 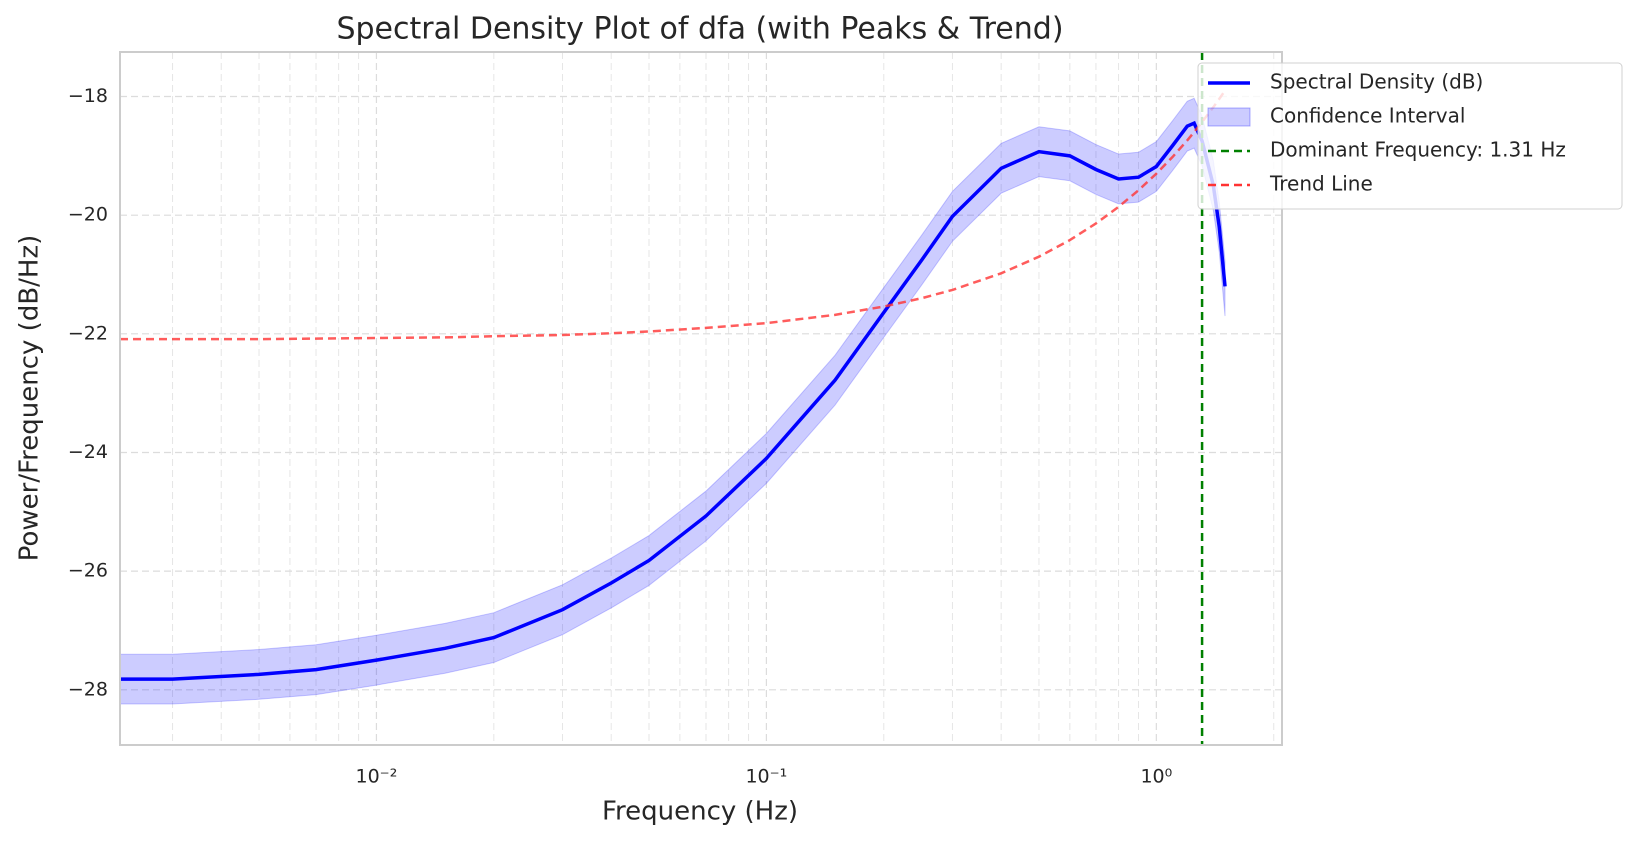 I want to click on legend-box, so click(x=1410, y=136).